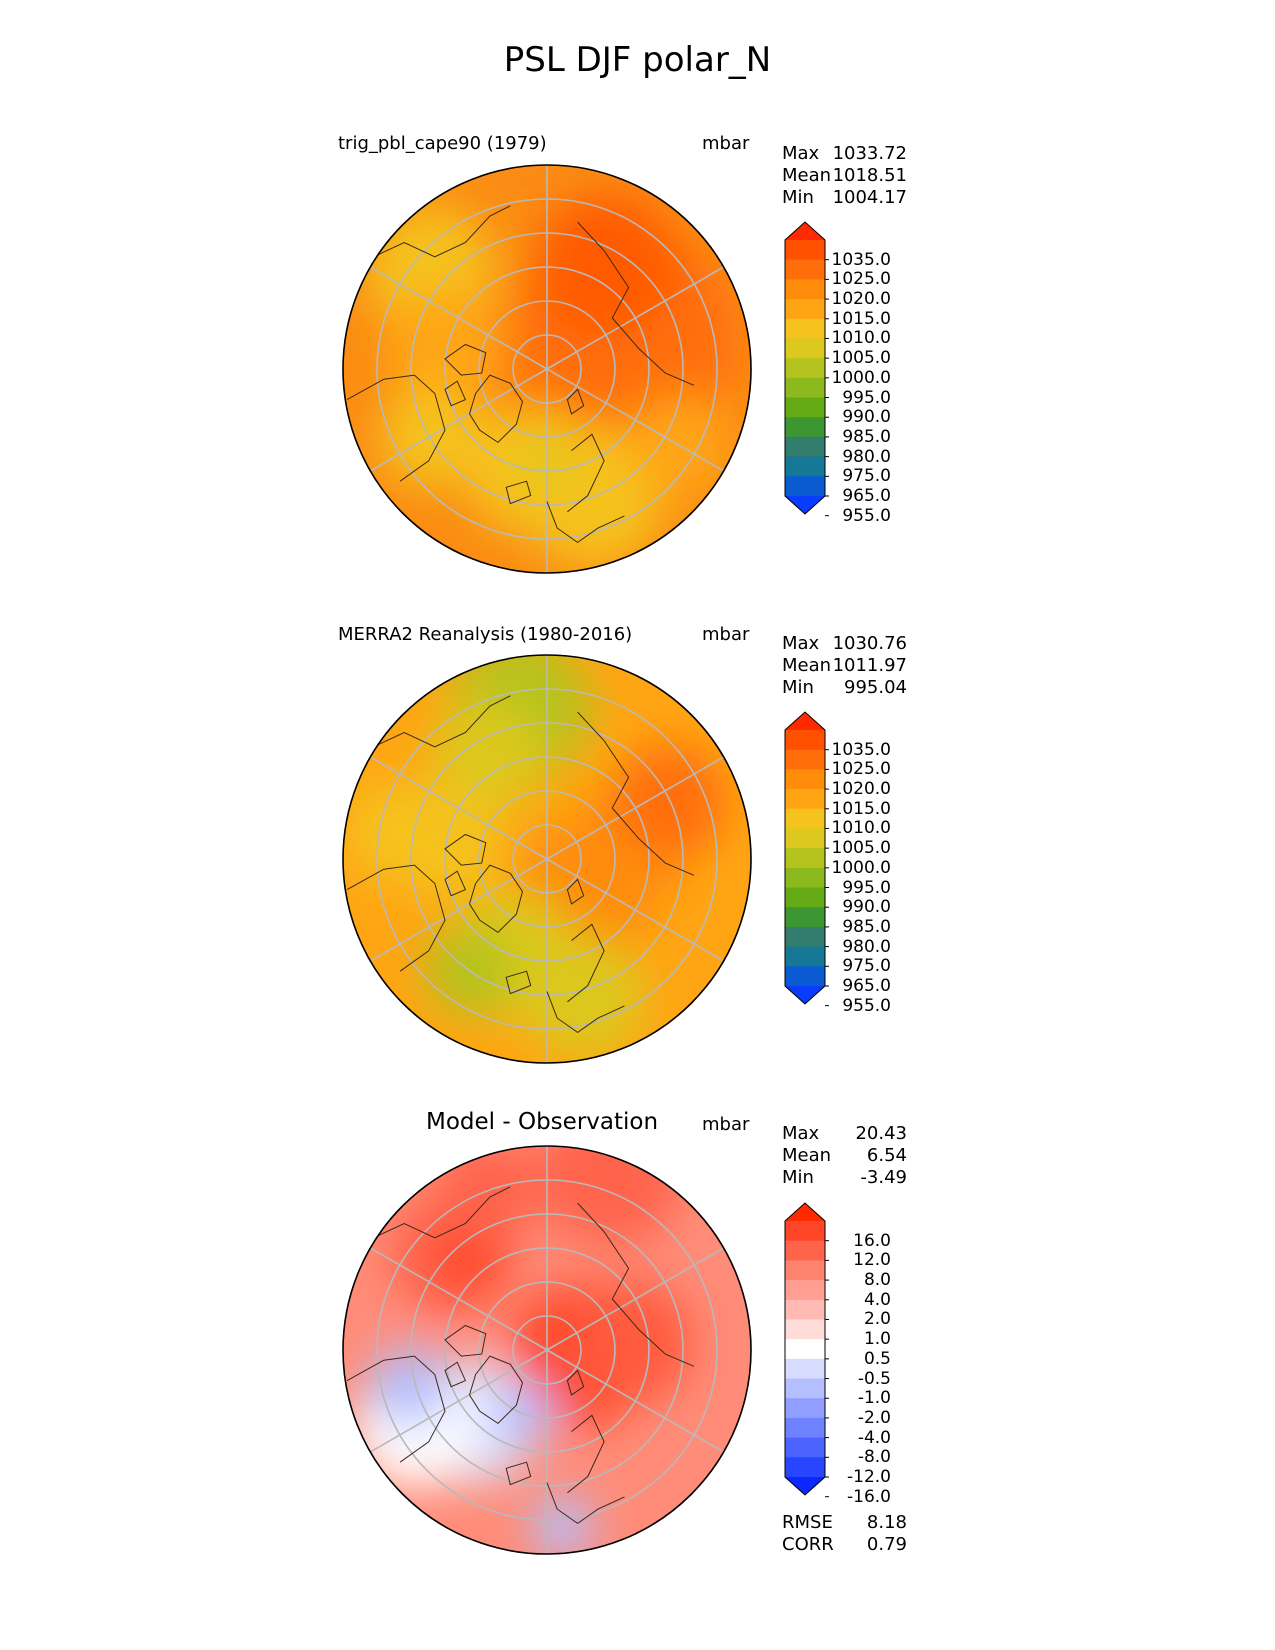 The image size is (1275, 1650). Describe the element at coordinates (869, 665) in the screenshot. I see `stat-mean-value: 1011.97` at that location.